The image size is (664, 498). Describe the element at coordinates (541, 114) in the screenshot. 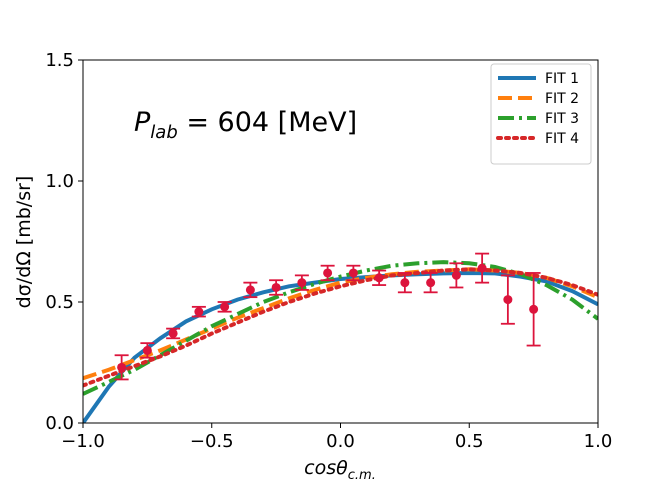

I see `legend: FIT 1 FIT 2 FIT 3 FIT 4` at that location.